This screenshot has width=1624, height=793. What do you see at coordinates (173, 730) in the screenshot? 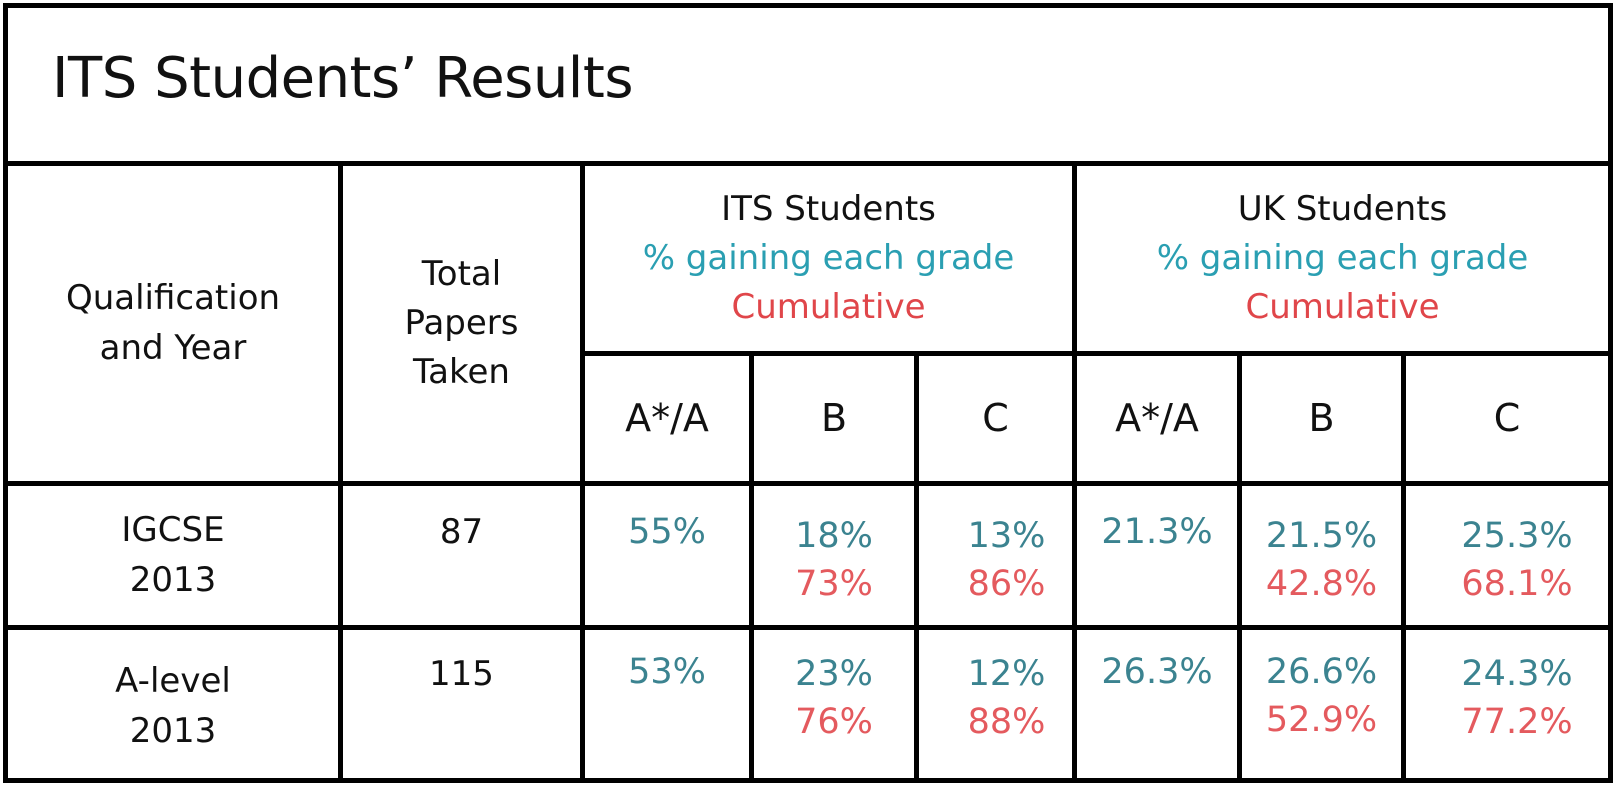
I see `row-alevel-qual-line2: 2013` at bounding box center [173, 730].